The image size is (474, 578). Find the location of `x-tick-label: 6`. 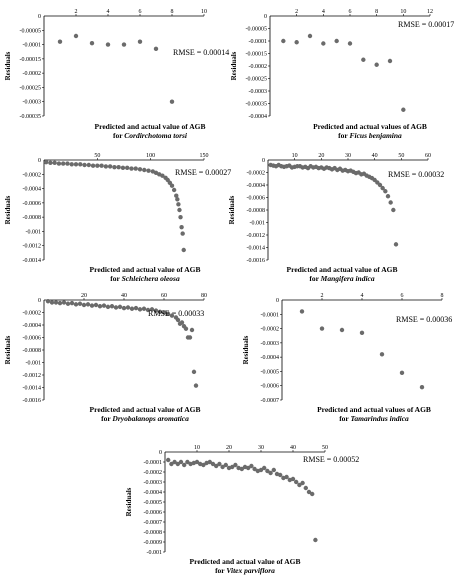

x-tick-label: 6 is located at coordinates (140, 12).